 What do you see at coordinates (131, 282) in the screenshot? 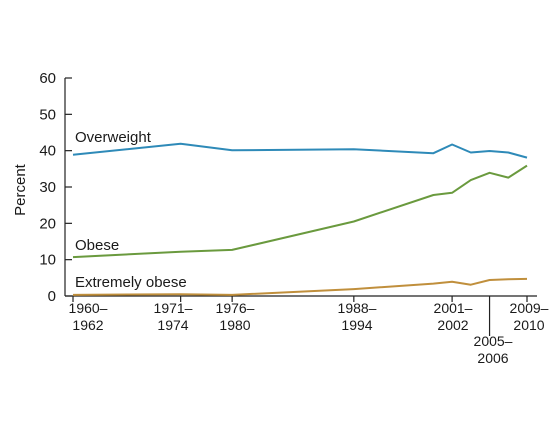
I see `series-label: Extremely obese` at bounding box center [131, 282].